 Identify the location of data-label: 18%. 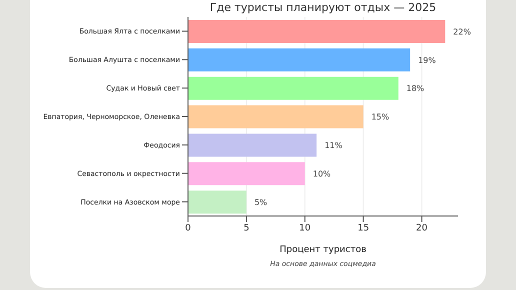
(415, 89).